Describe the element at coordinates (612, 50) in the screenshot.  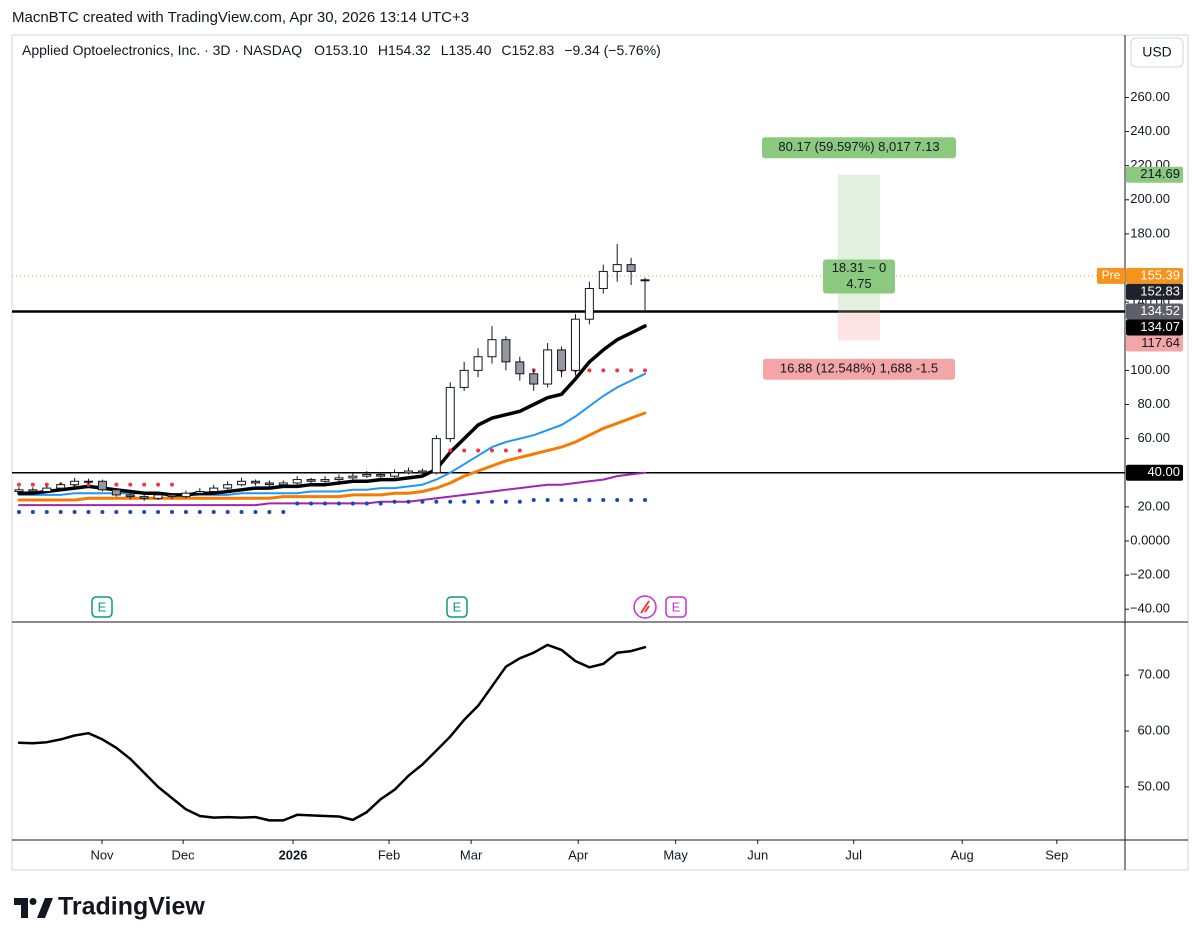
I see `ohlc-value: −9.34 (−5.76%)` at that location.